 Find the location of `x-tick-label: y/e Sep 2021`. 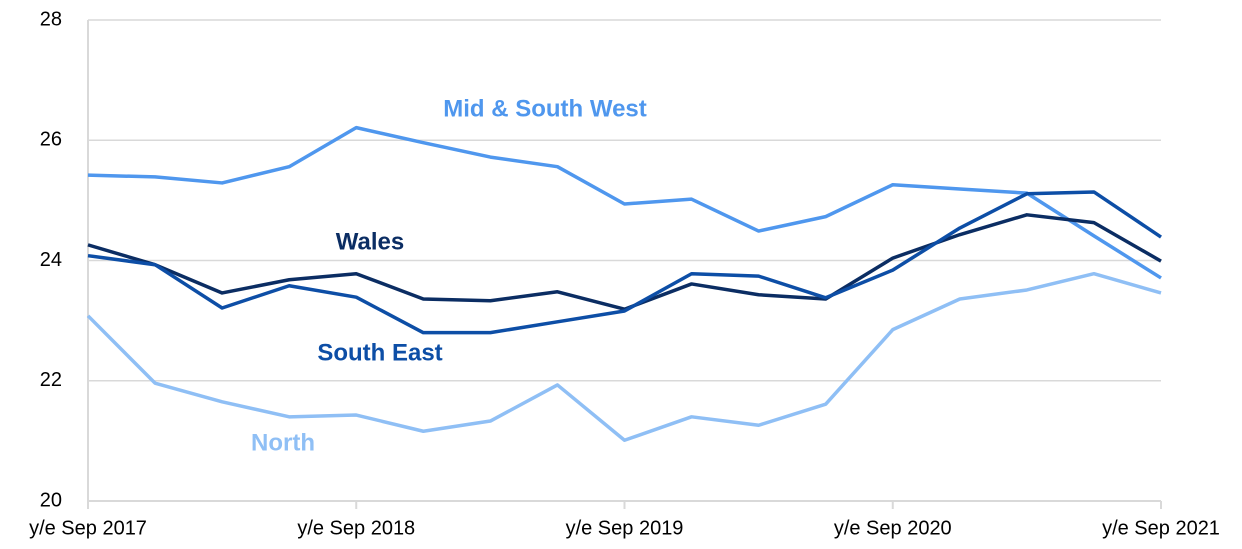

x-tick-label: y/e Sep 2021 is located at coordinates (1161, 528).